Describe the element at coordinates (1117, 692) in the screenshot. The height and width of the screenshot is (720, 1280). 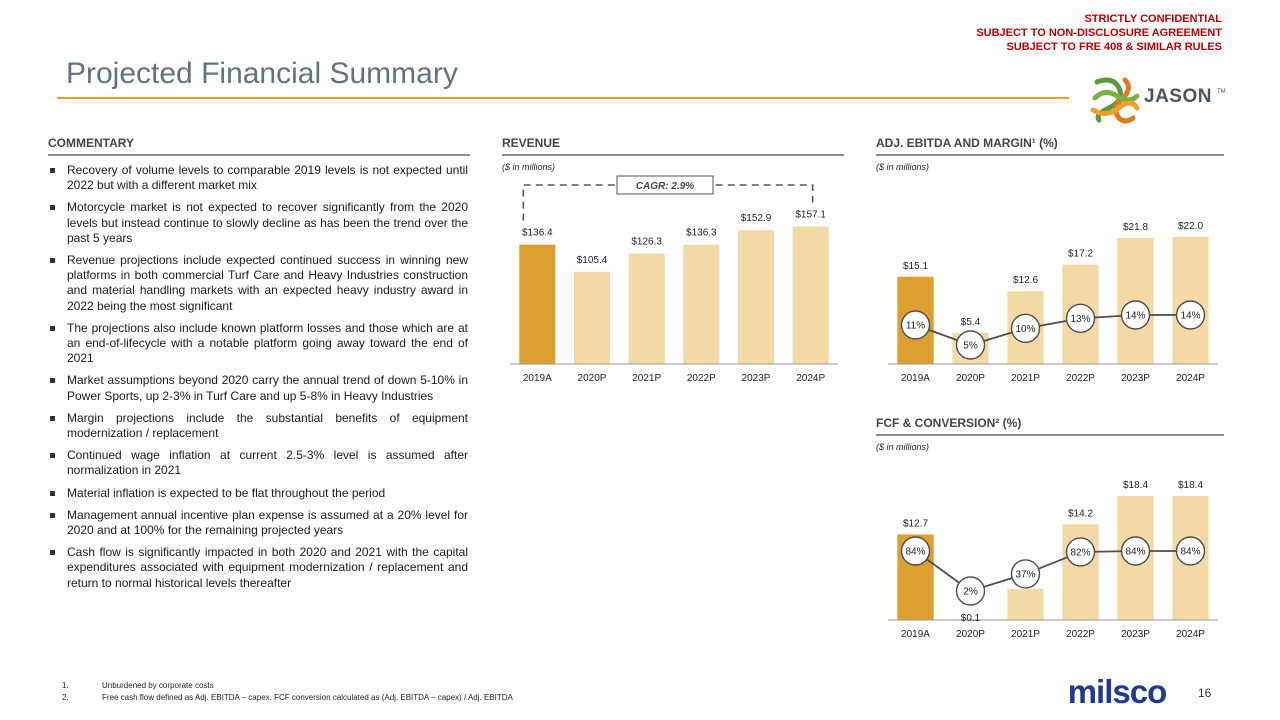
I see `milsco-wordmark: milsco` at that location.